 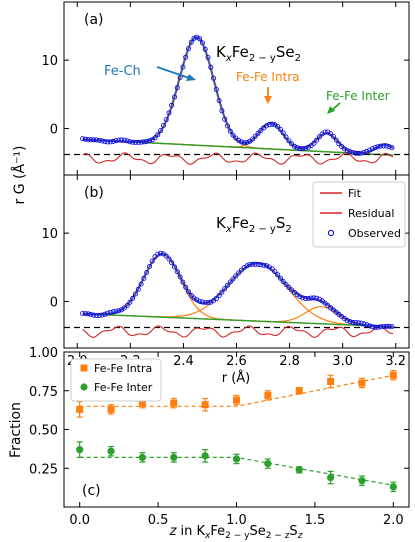 I want to click on y-tick-label: 0, so click(x=54, y=130).